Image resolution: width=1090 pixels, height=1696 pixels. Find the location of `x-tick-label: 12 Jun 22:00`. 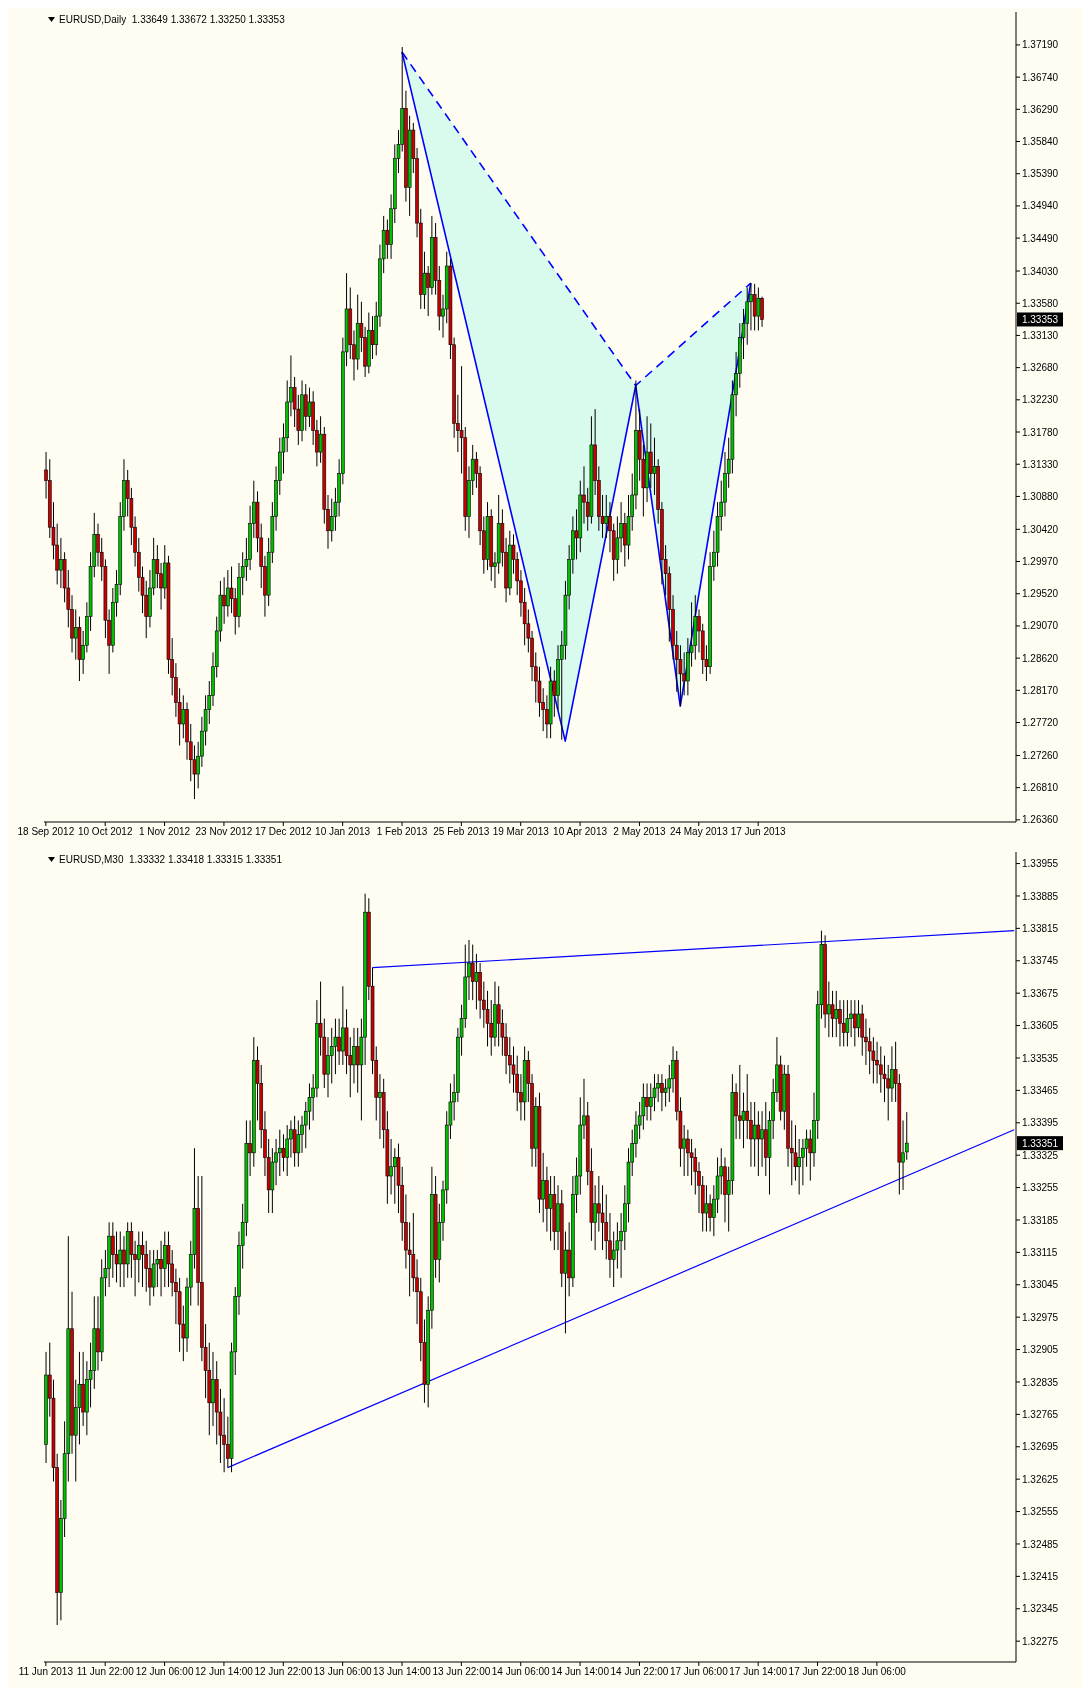

x-tick-label: 12 Jun 22:00 is located at coordinates (283, 1672).